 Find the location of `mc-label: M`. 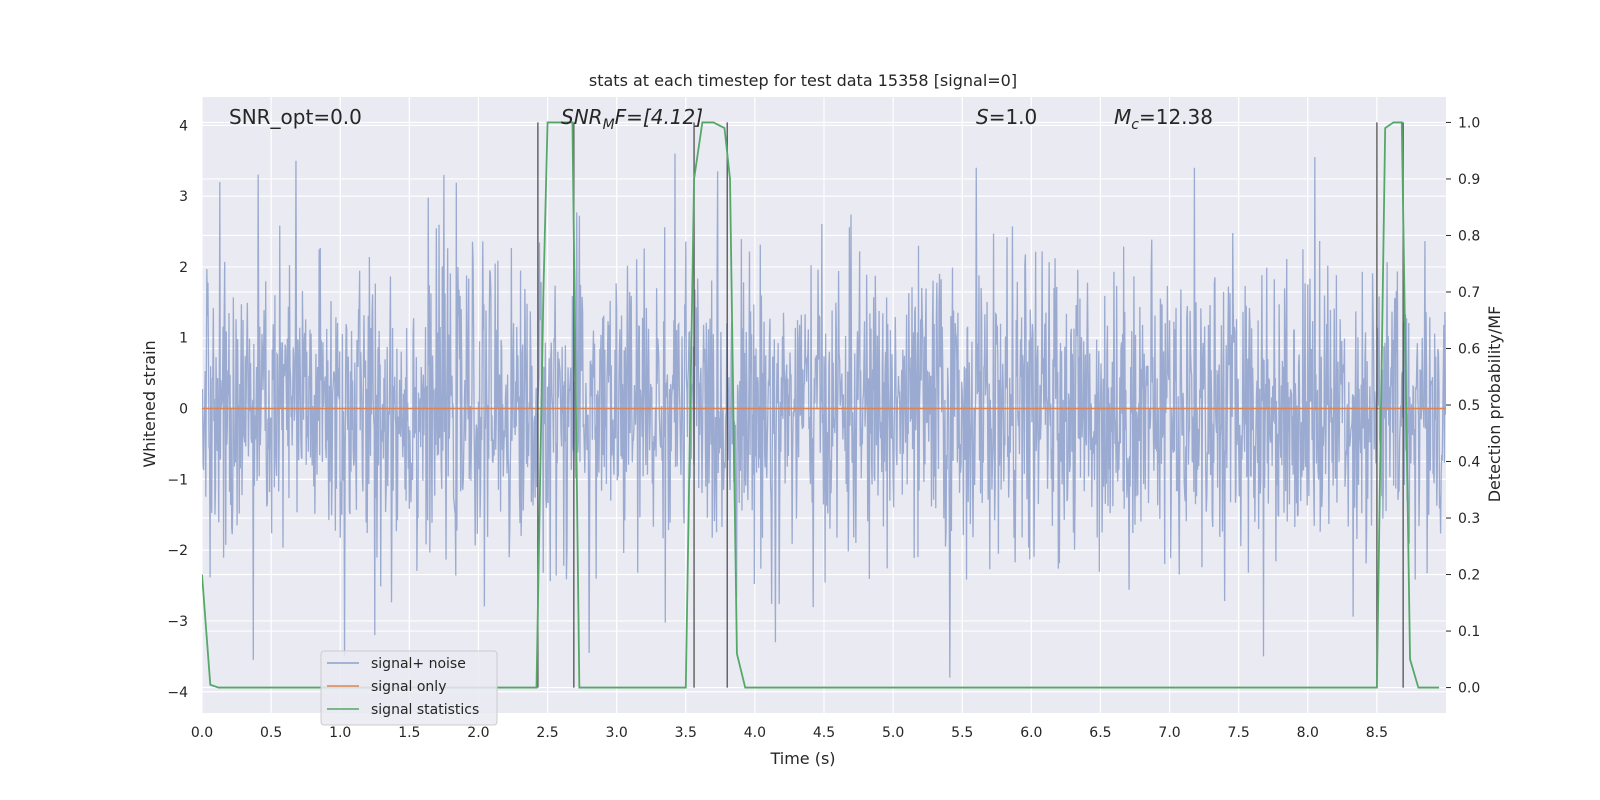

mc-label: M is located at coordinates (1122, 117).